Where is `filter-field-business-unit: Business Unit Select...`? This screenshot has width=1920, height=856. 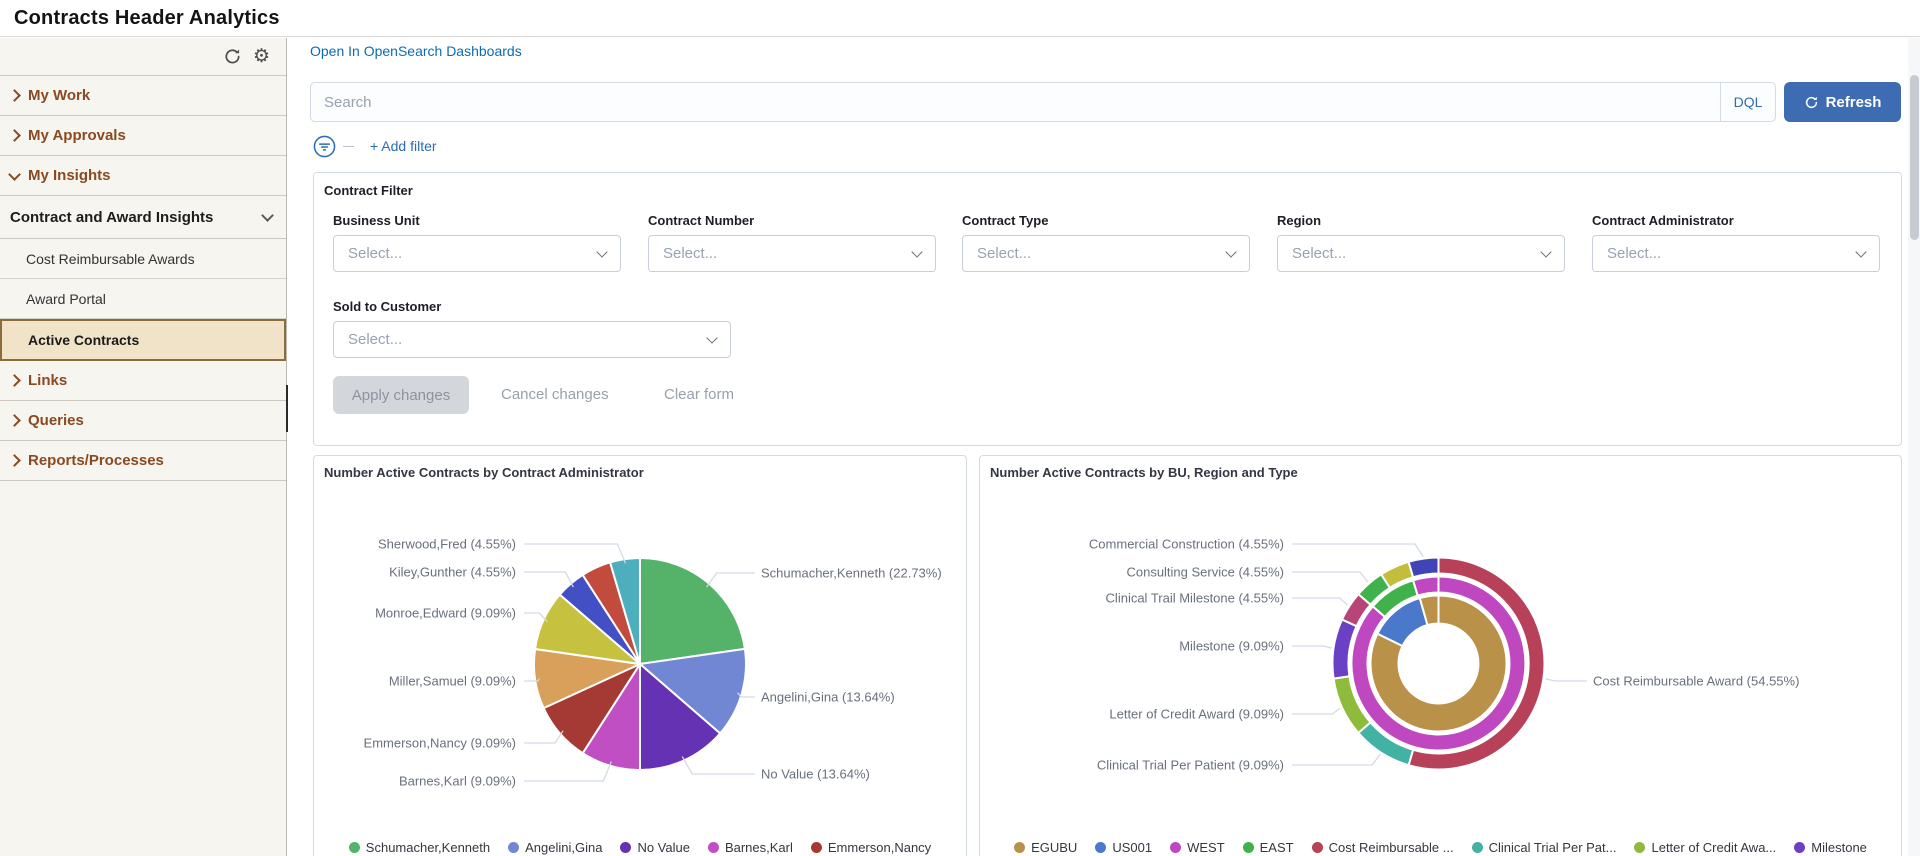 filter-field-business-unit: Business Unit Select... is located at coordinates (477, 242).